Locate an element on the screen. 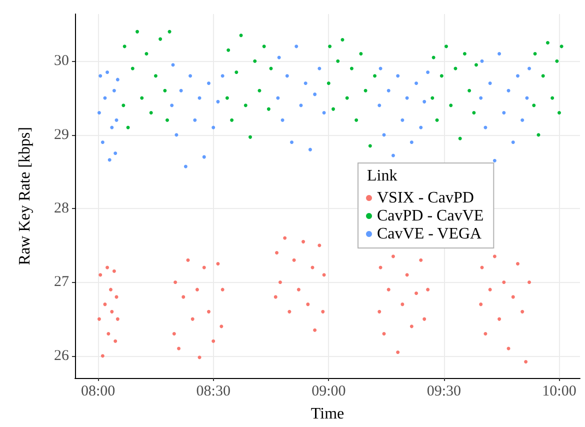  y-axis-title: Raw Key Rate [kbps] is located at coordinates (25, 196).